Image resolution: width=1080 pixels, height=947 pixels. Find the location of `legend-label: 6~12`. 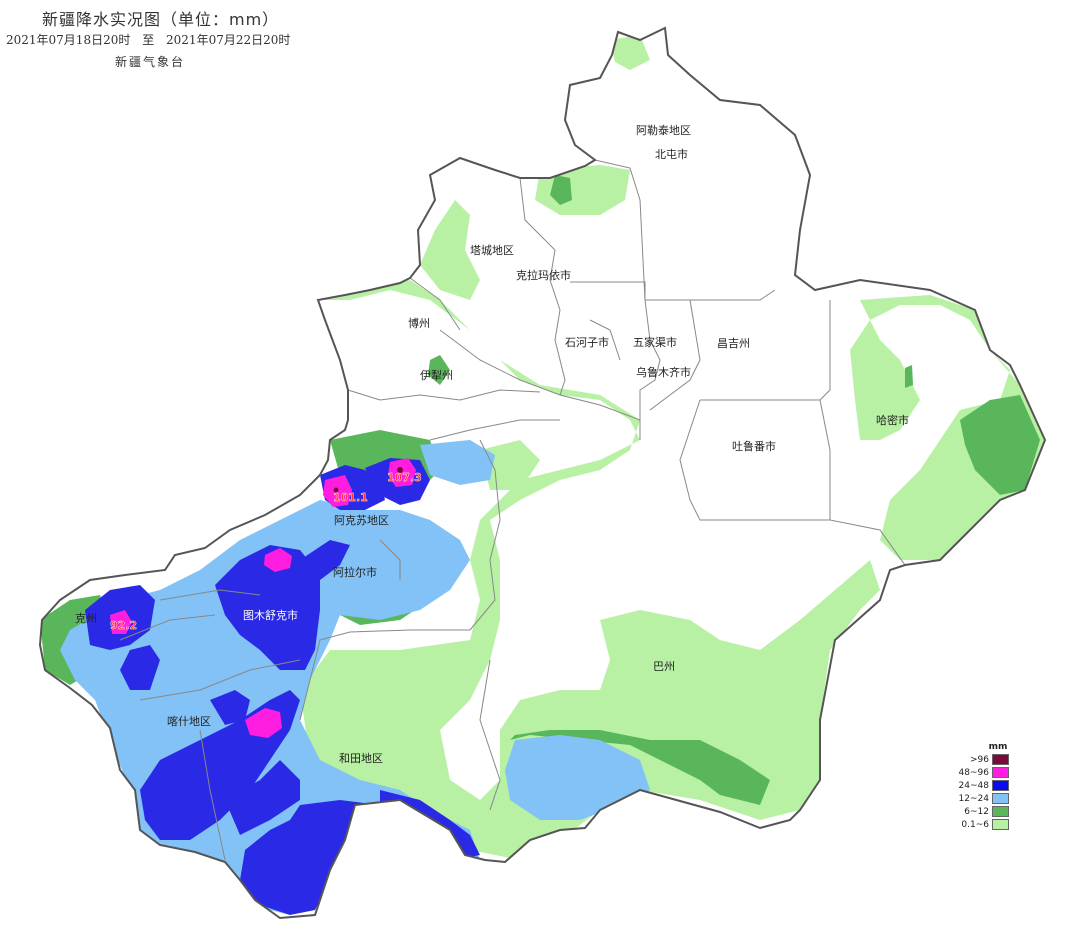

legend-label: 6~12 is located at coordinates (976, 811).